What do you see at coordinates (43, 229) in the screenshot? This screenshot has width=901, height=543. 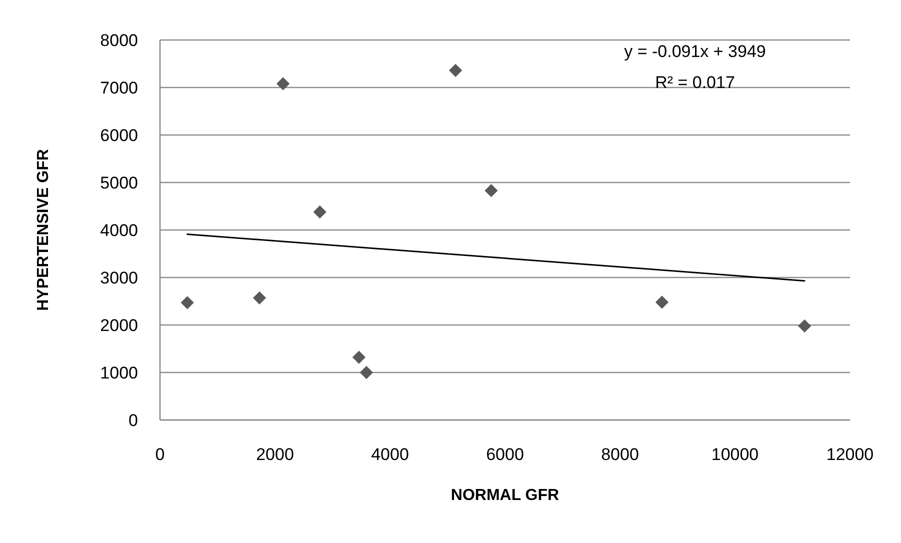 I see `y-axis-title: HYPERTENSIVE GFR` at bounding box center [43, 229].